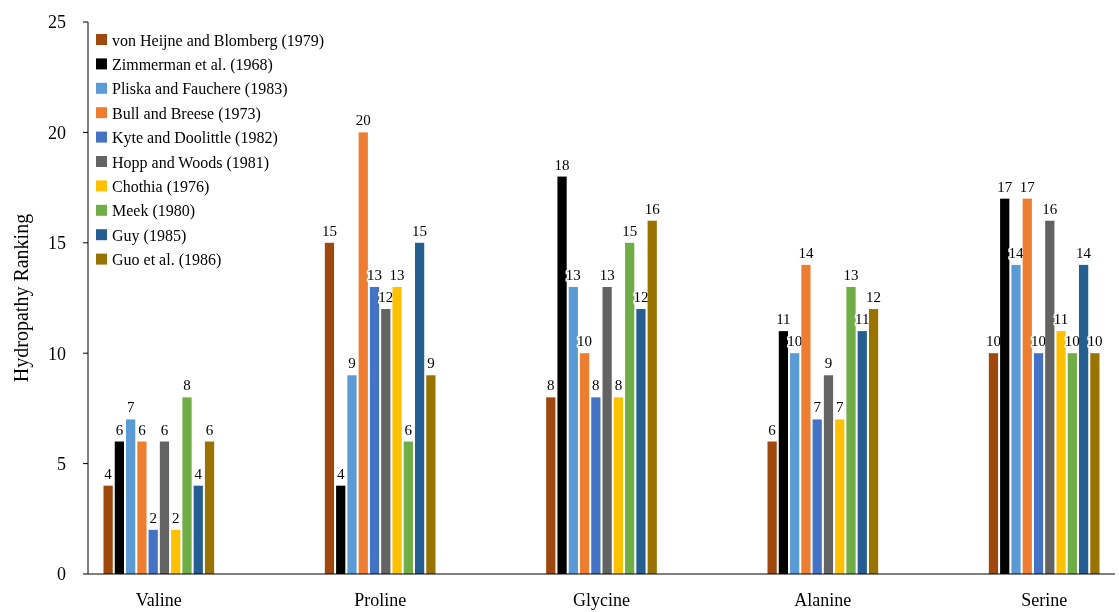  I want to click on data-label: 20, so click(363, 120).